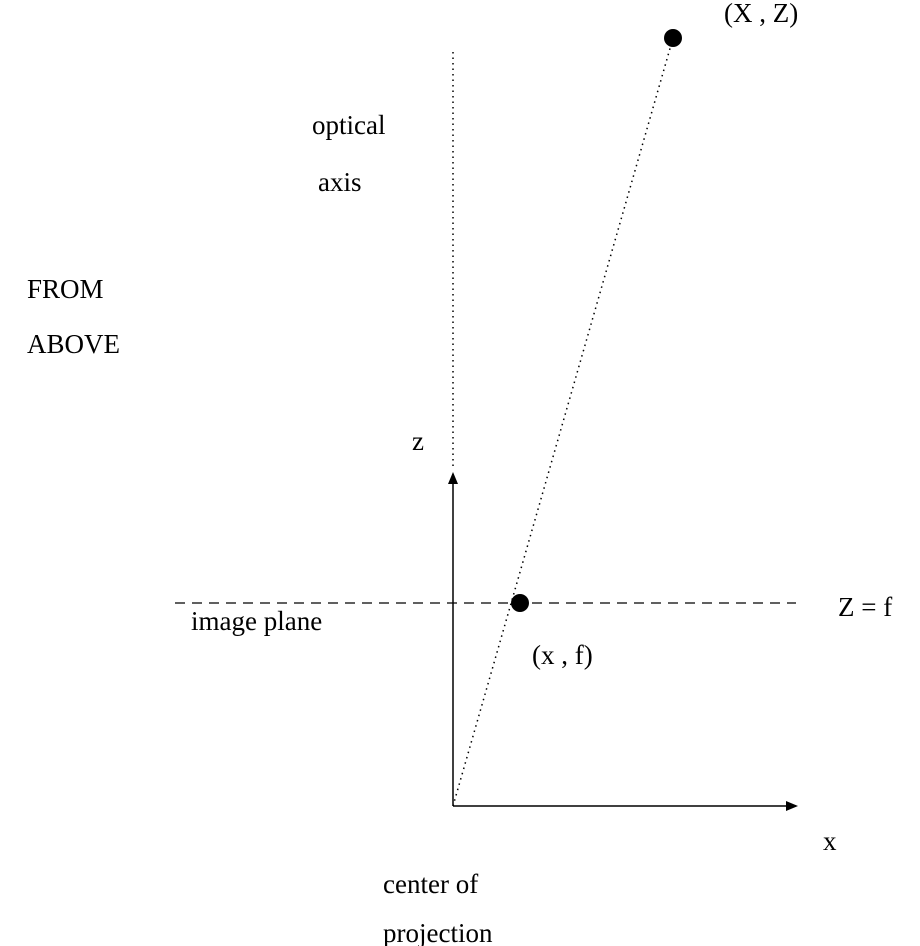 The height and width of the screenshot is (946, 920). What do you see at coordinates (430, 884) in the screenshot?
I see `center-of-projection-label-line1: center of` at bounding box center [430, 884].